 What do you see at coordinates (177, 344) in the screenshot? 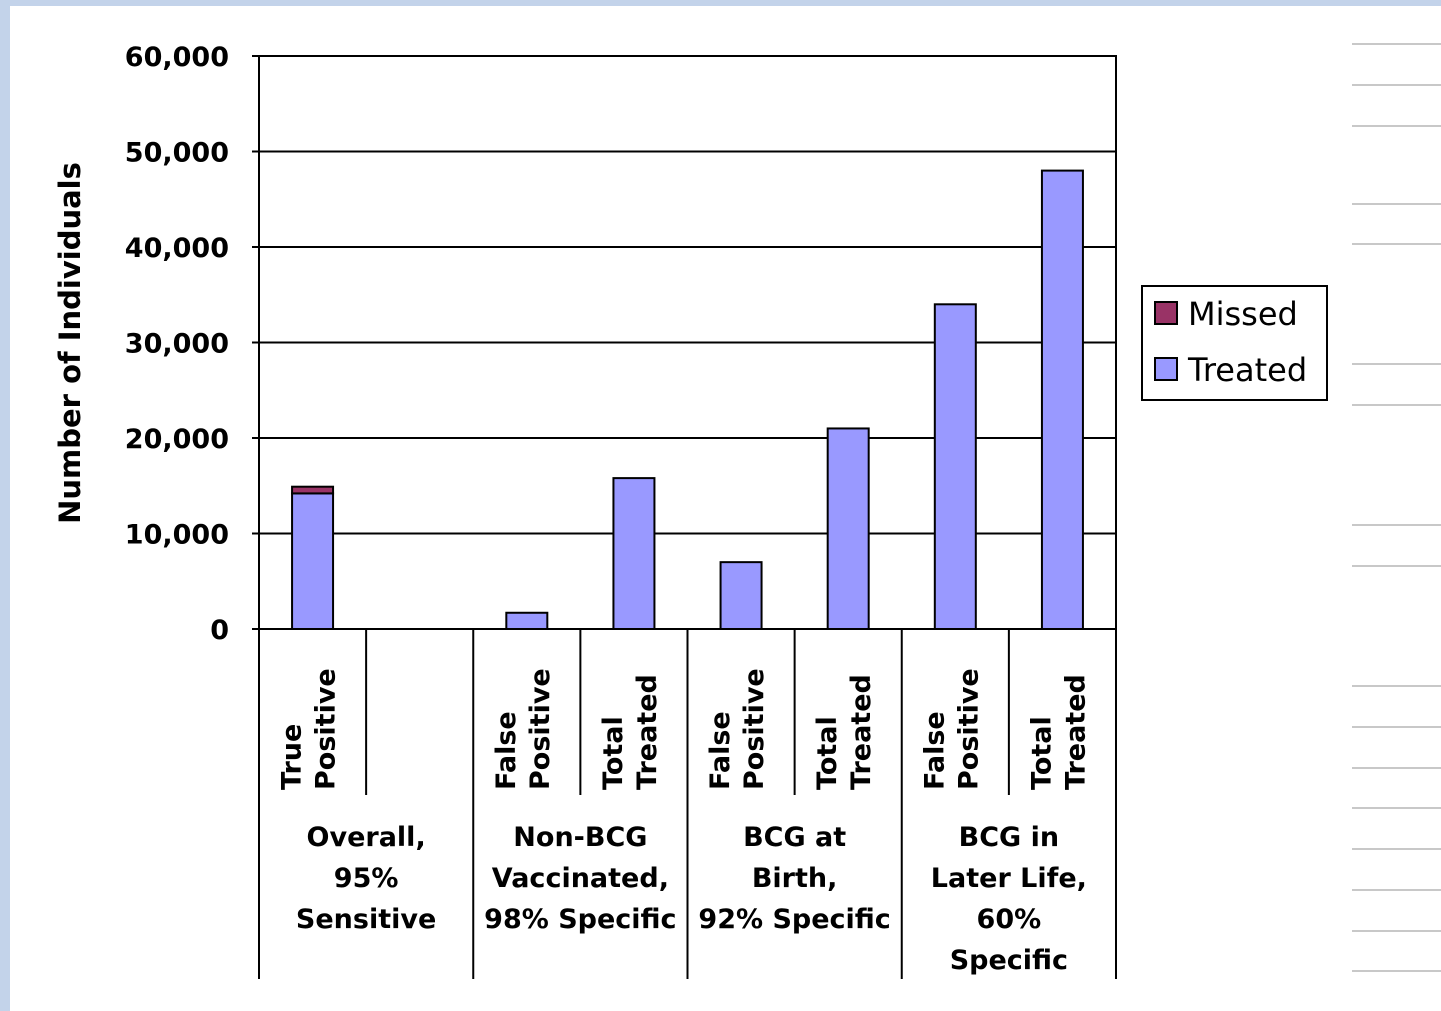
I see `y-tick-label: 30,000` at bounding box center [177, 344].